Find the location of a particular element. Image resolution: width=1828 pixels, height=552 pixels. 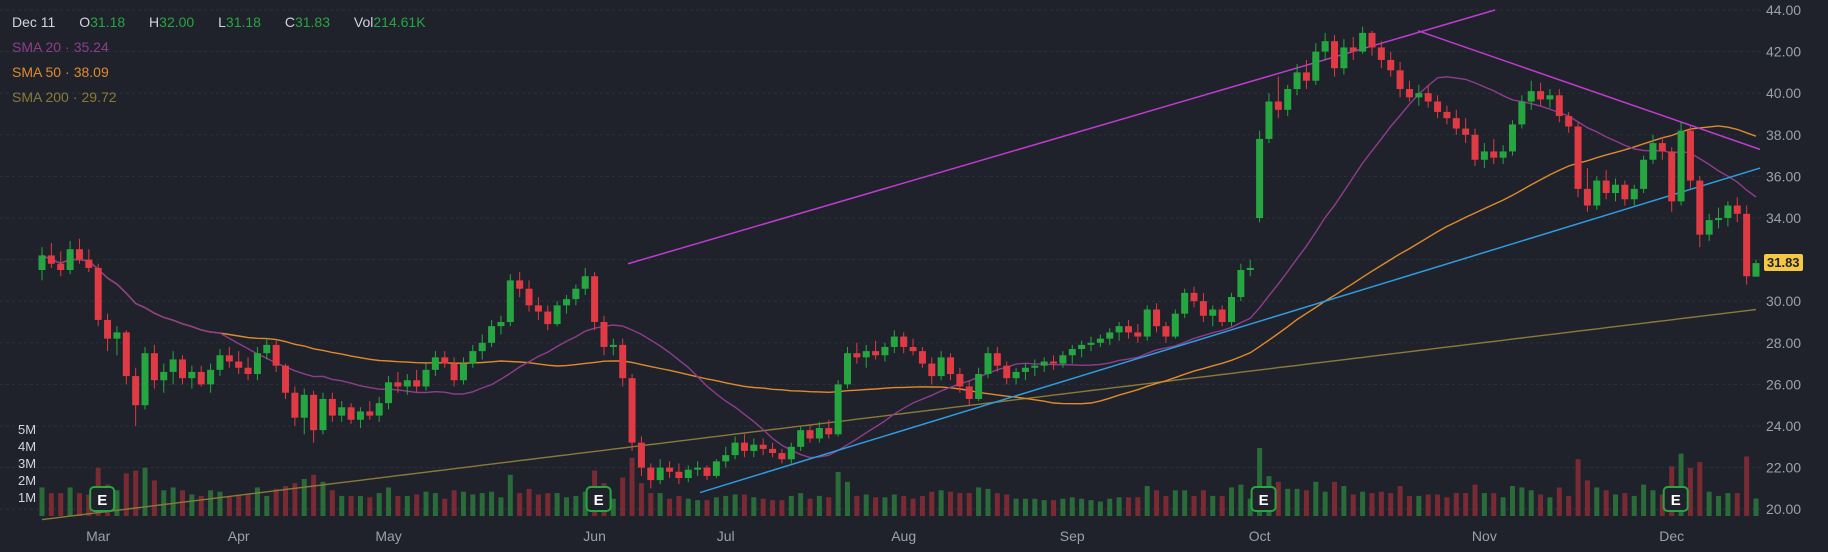

legend-date: Dec 11 is located at coordinates (34, 22).